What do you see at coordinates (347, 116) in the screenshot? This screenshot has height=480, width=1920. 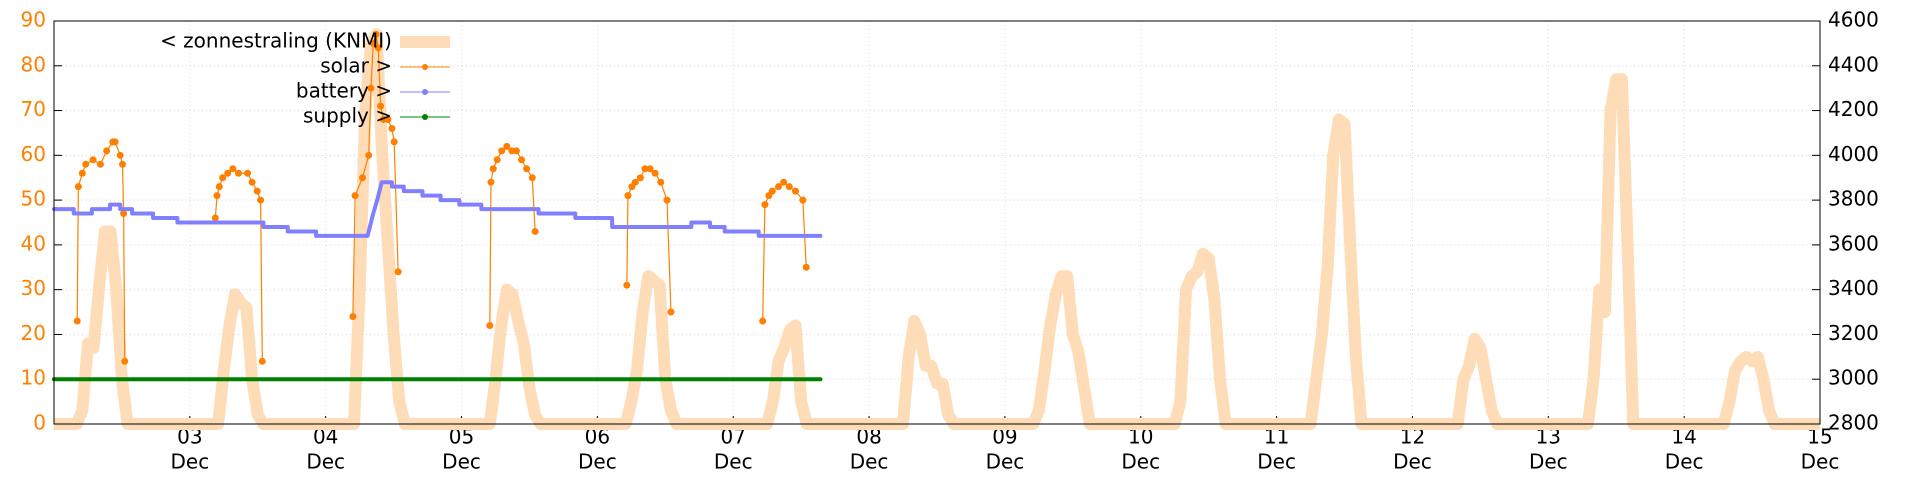 I see `legend-label: supply >` at bounding box center [347, 116].